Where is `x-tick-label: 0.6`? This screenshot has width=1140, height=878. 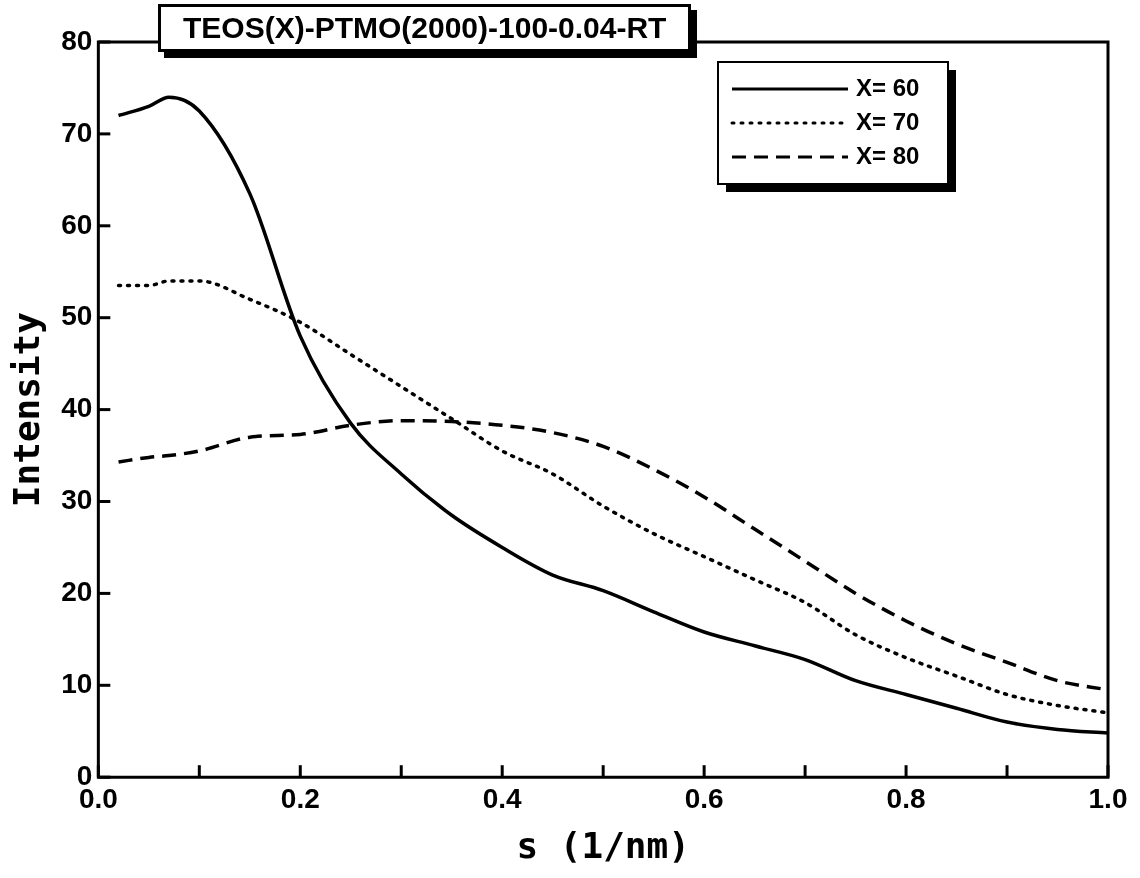
x-tick-label: 0.6 is located at coordinates (704, 798).